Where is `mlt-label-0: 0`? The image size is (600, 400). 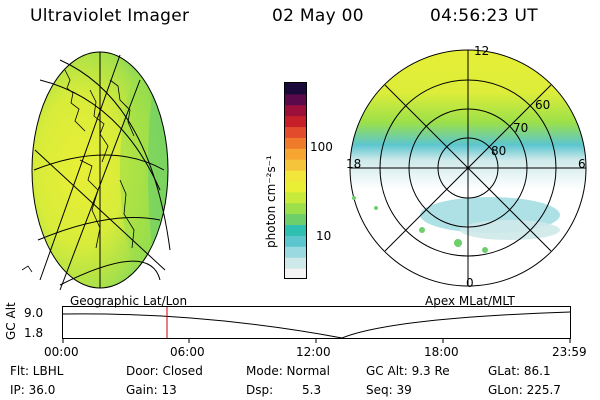
mlt-label-0: 0 is located at coordinates (470, 283).